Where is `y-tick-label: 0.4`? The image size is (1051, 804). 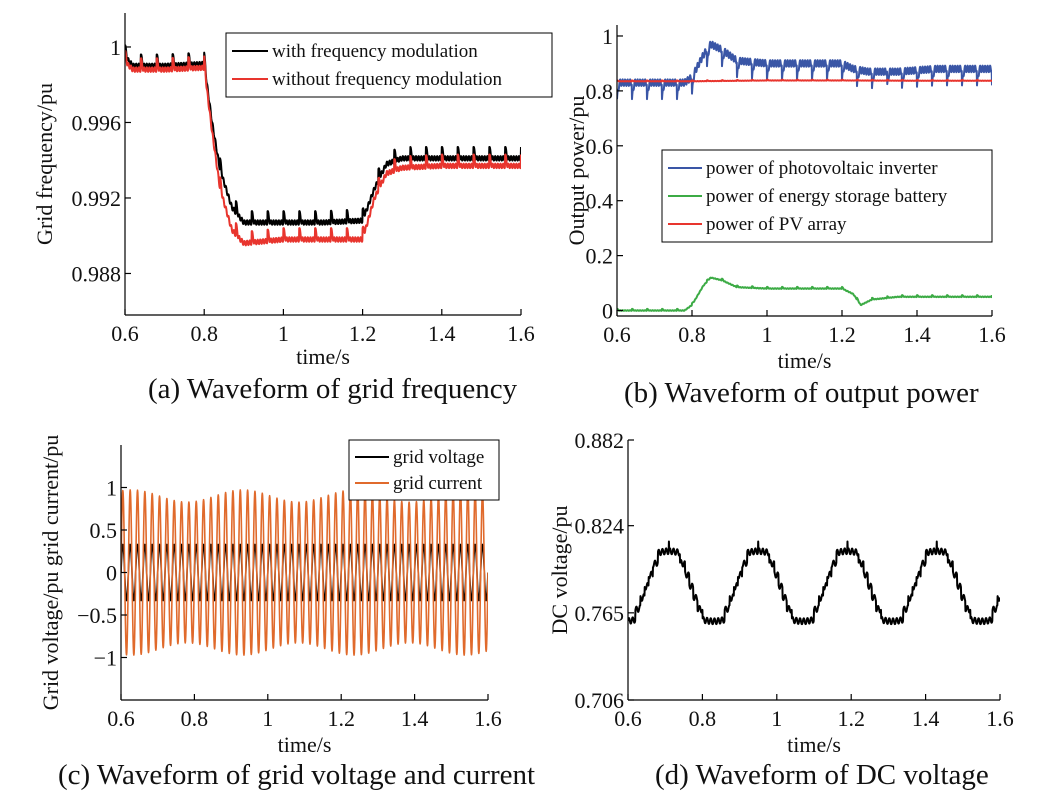
y-tick-label: 0.4 is located at coordinates (600, 201).